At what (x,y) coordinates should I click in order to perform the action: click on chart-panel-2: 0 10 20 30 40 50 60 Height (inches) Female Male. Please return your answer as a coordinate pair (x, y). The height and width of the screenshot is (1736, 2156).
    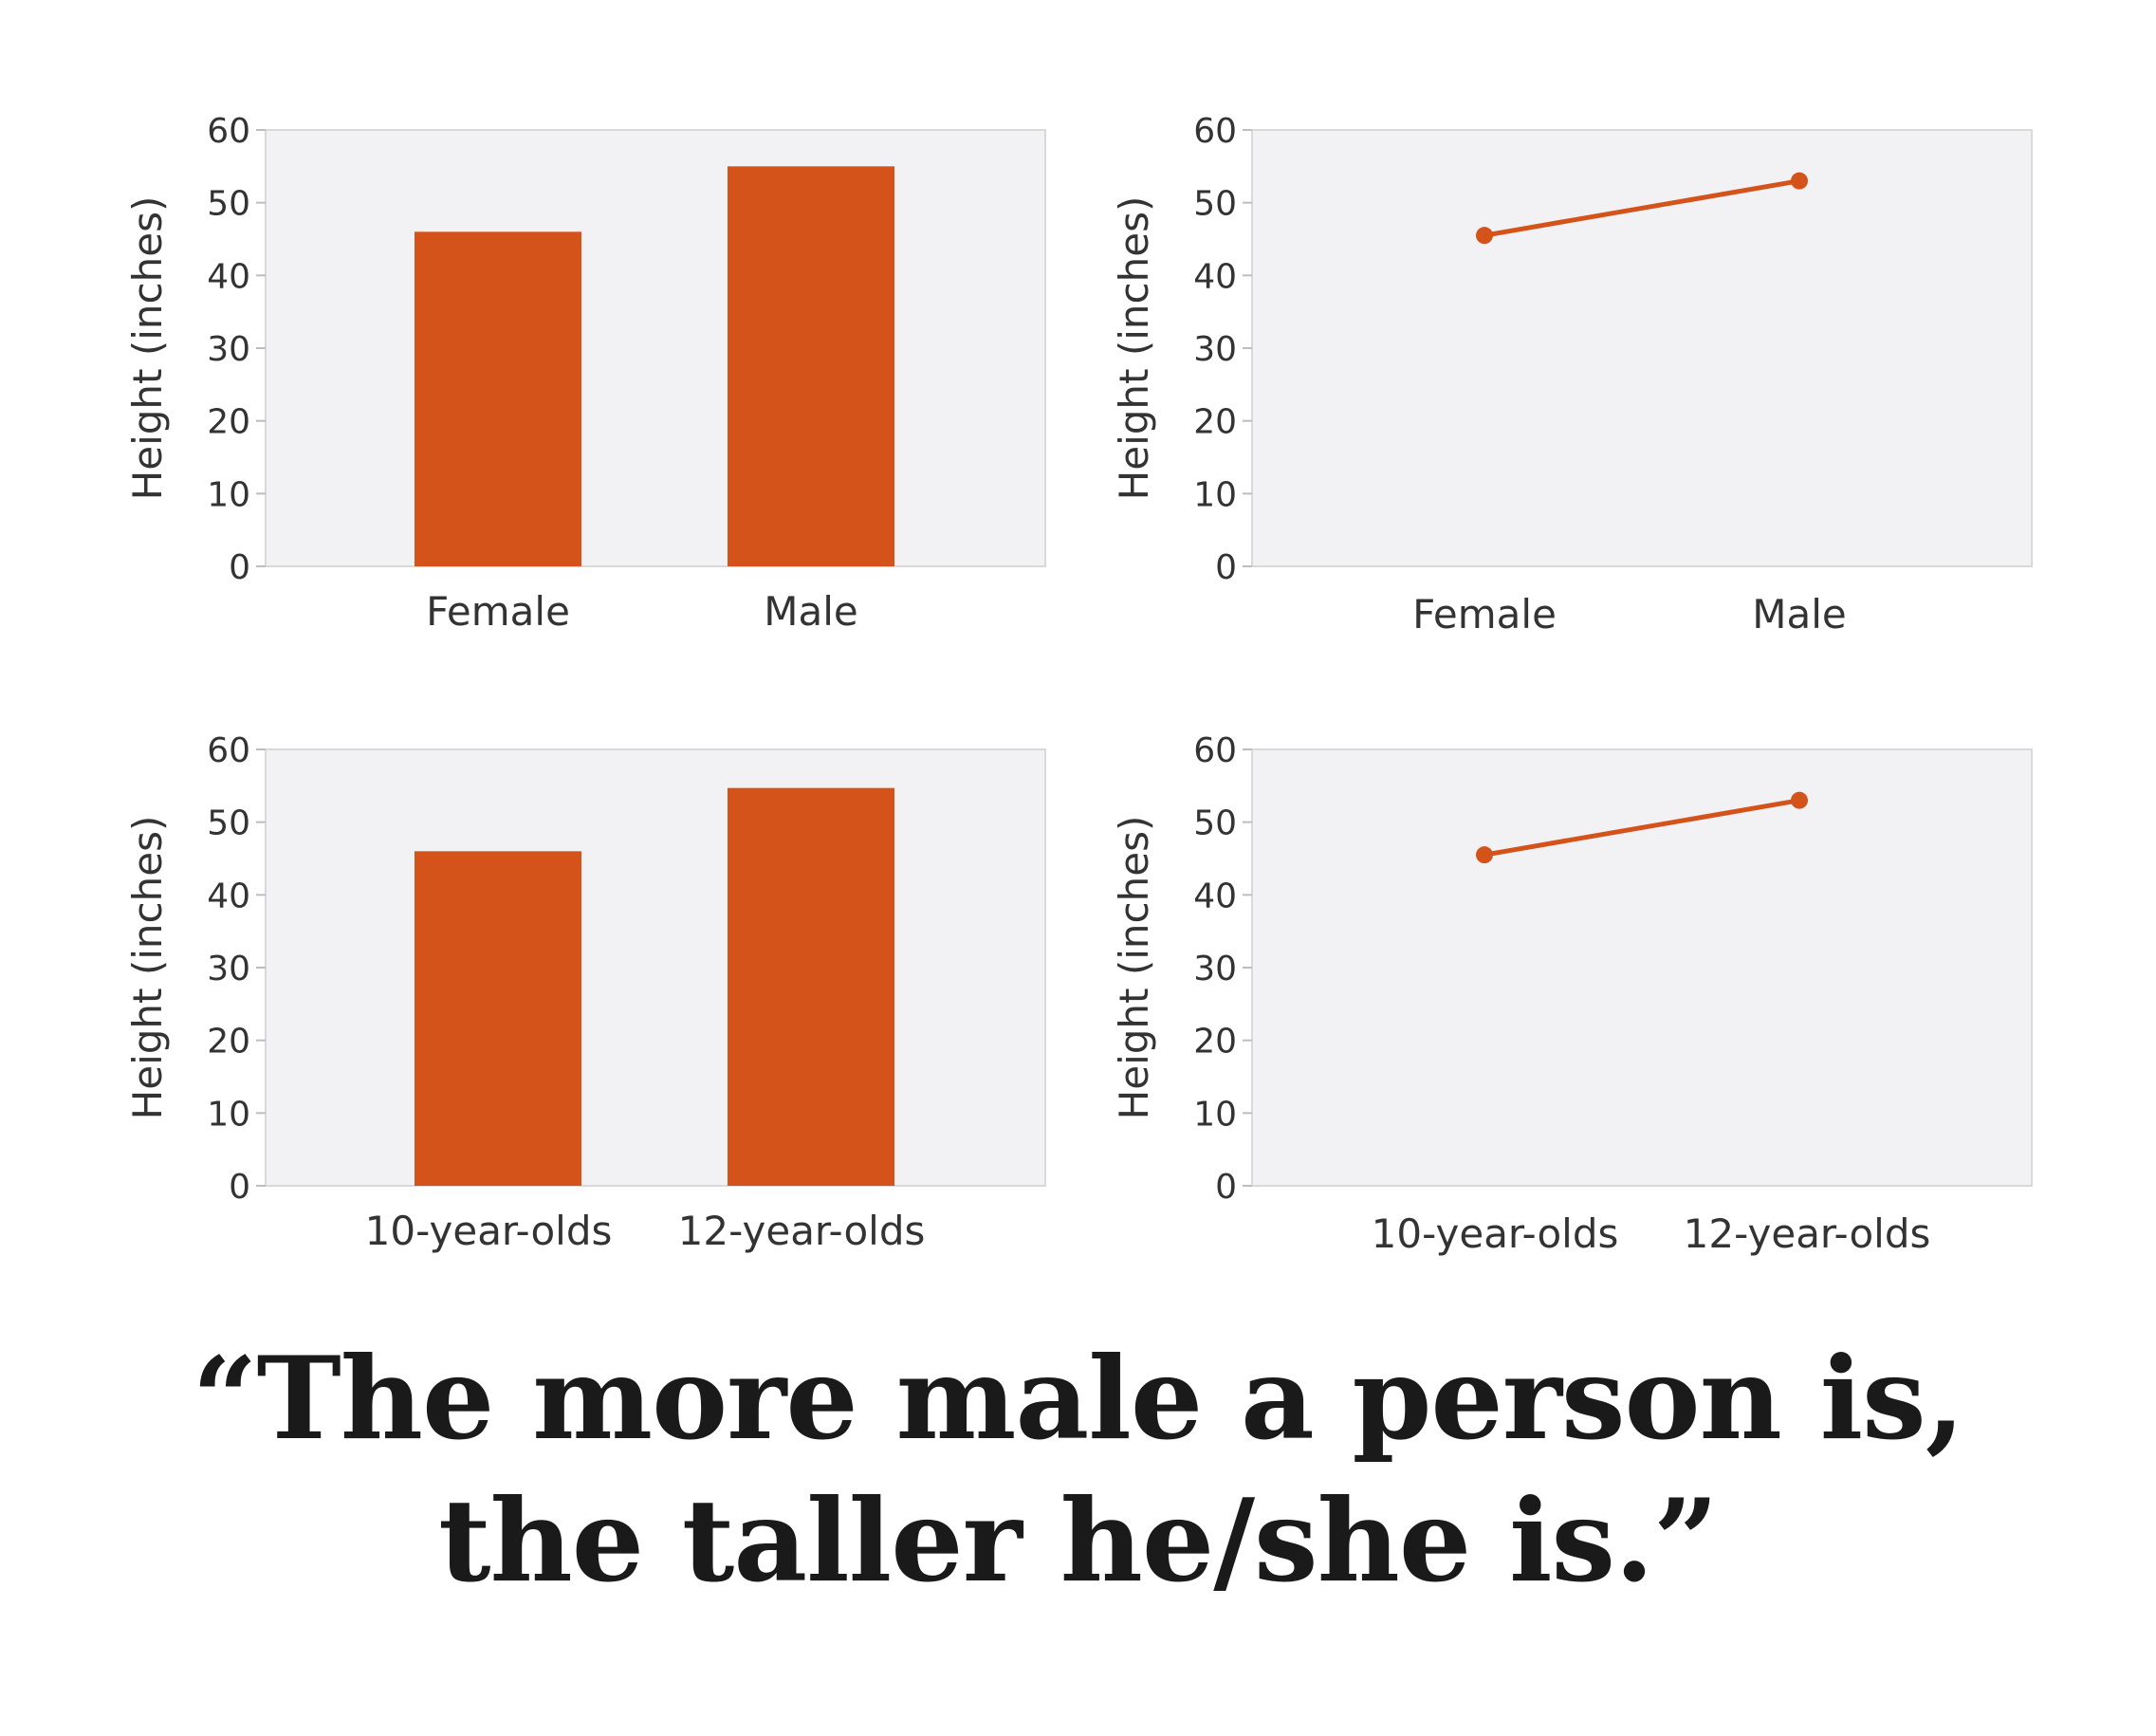
    Looking at the image, I should click on (1572, 375).